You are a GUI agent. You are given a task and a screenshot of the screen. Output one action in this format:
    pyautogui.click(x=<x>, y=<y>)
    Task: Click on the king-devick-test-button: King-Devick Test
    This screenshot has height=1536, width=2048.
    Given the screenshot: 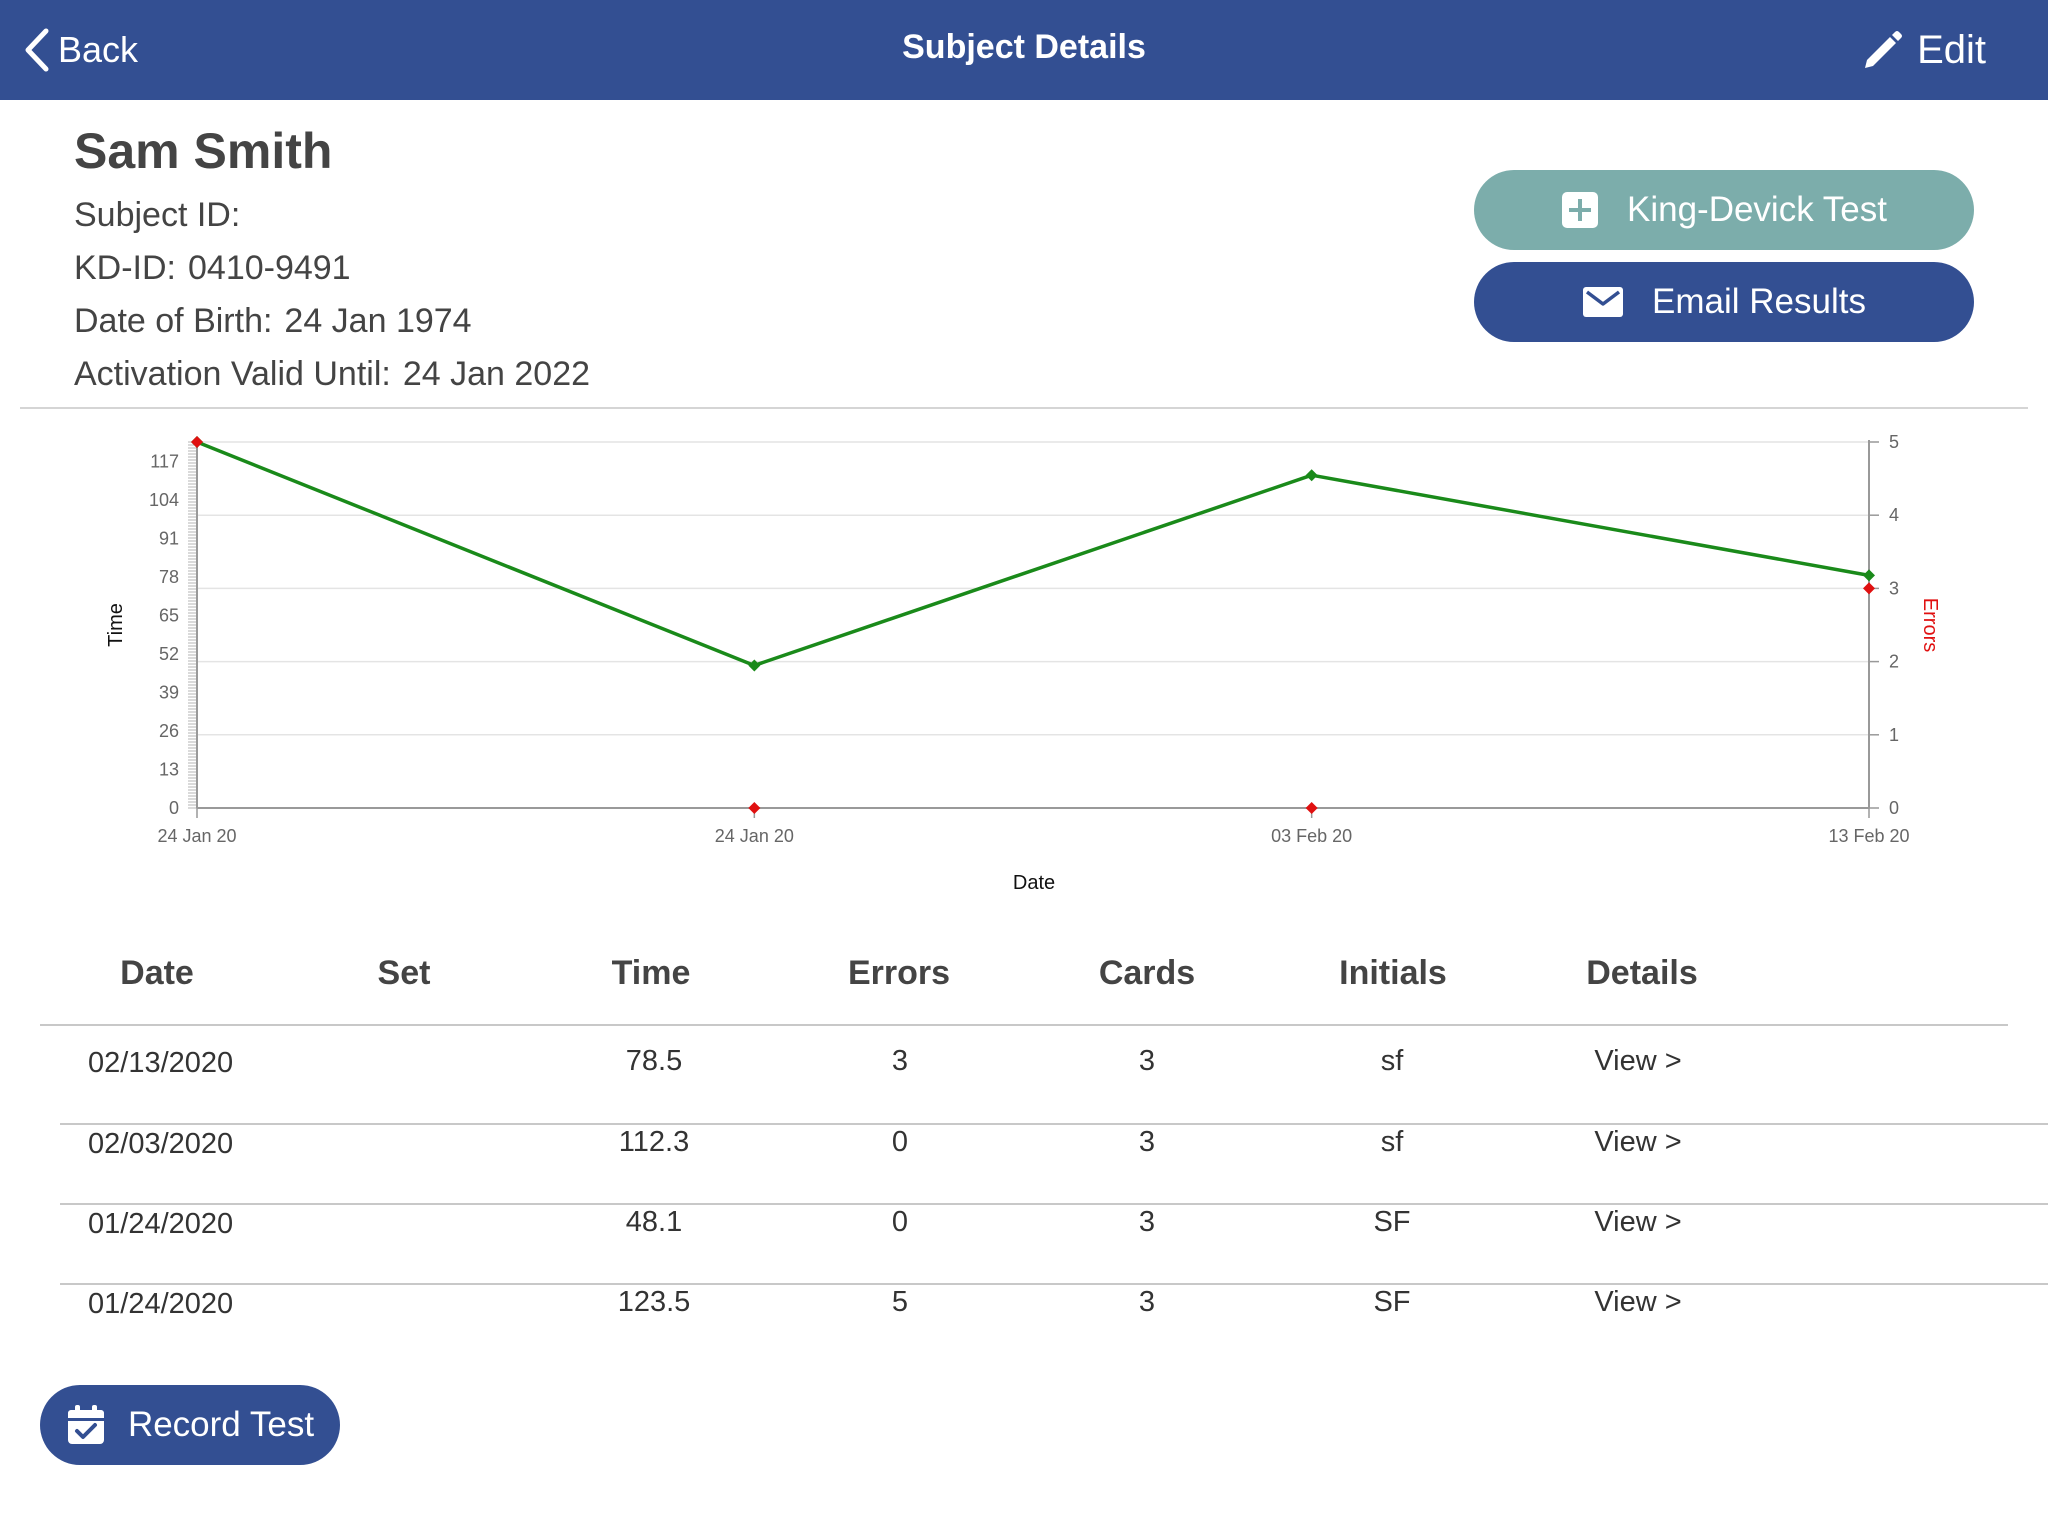 What is the action you would take?
    pyautogui.click(x=1724, y=210)
    